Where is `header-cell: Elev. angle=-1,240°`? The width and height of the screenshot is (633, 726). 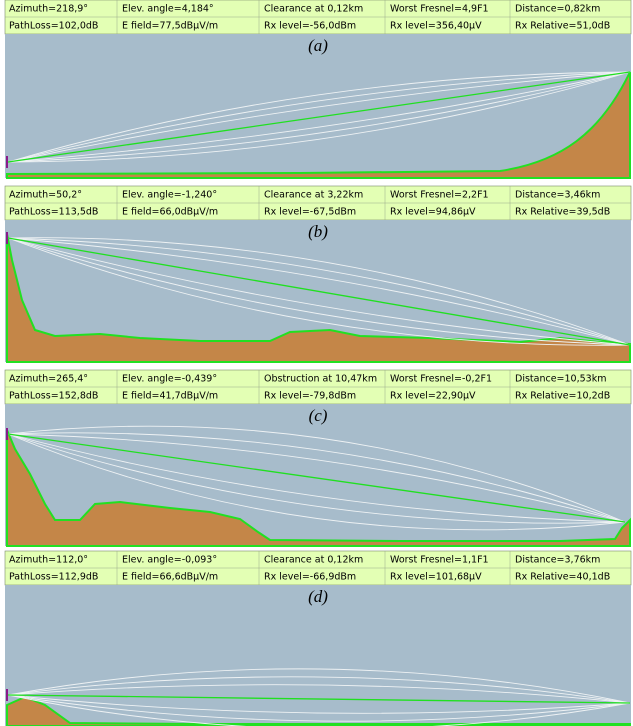
header-cell: Elev. angle=-1,240° is located at coordinates (169, 195).